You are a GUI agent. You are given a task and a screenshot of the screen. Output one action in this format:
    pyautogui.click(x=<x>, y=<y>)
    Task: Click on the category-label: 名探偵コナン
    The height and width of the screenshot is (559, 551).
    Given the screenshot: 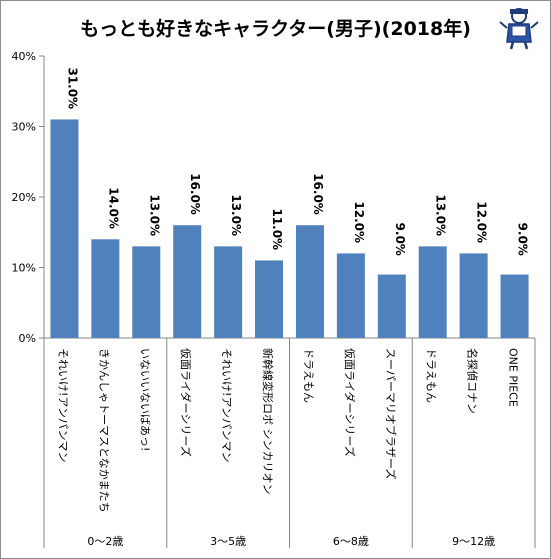 What is the action you would take?
    pyautogui.click(x=473, y=381)
    